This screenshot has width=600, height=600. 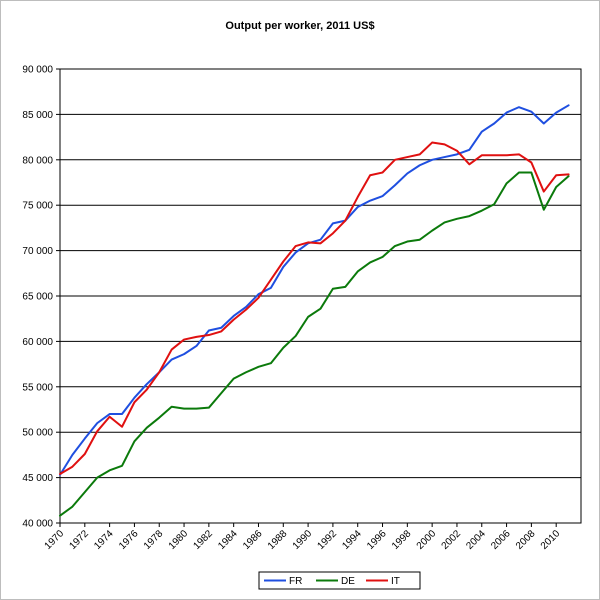 What do you see at coordinates (402, 540) in the screenshot?
I see `x-tick-label: 1998` at bounding box center [402, 540].